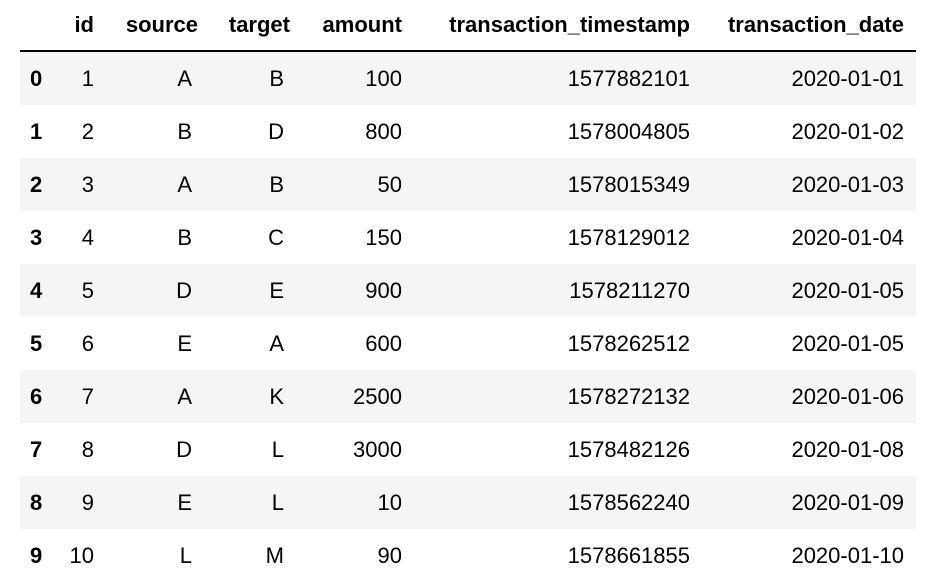 Image resolution: width=930 pixels, height=582 pixels. Describe the element at coordinates (276, 237) in the screenshot. I see `cell-target: C` at that location.